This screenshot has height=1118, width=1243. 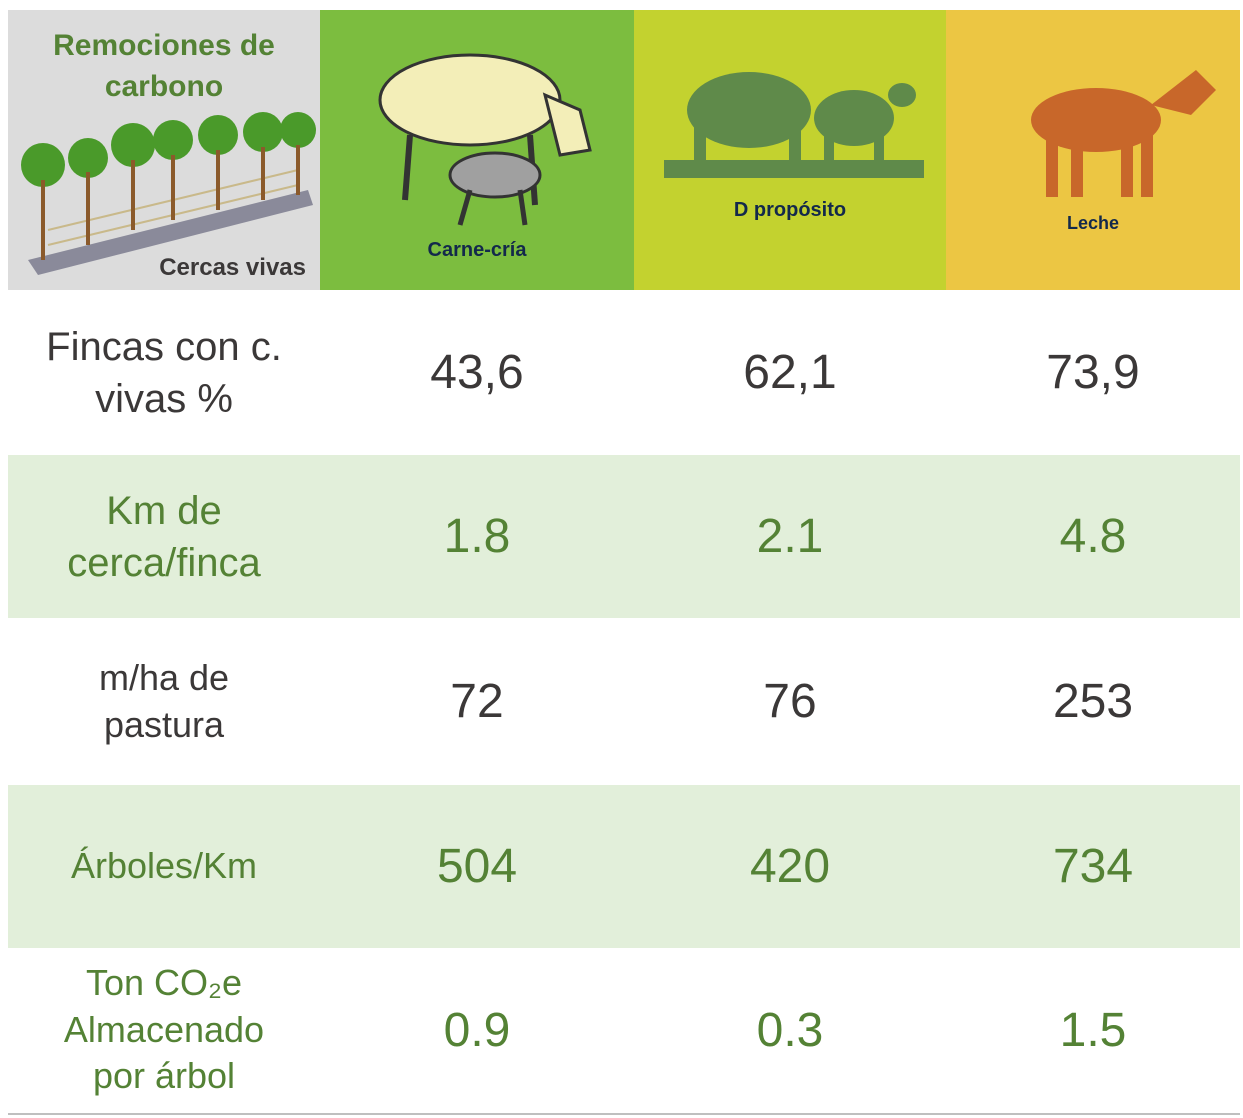 What do you see at coordinates (790, 701) in the screenshot?
I see `cell-value: 76` at bounding box center [790, 701].